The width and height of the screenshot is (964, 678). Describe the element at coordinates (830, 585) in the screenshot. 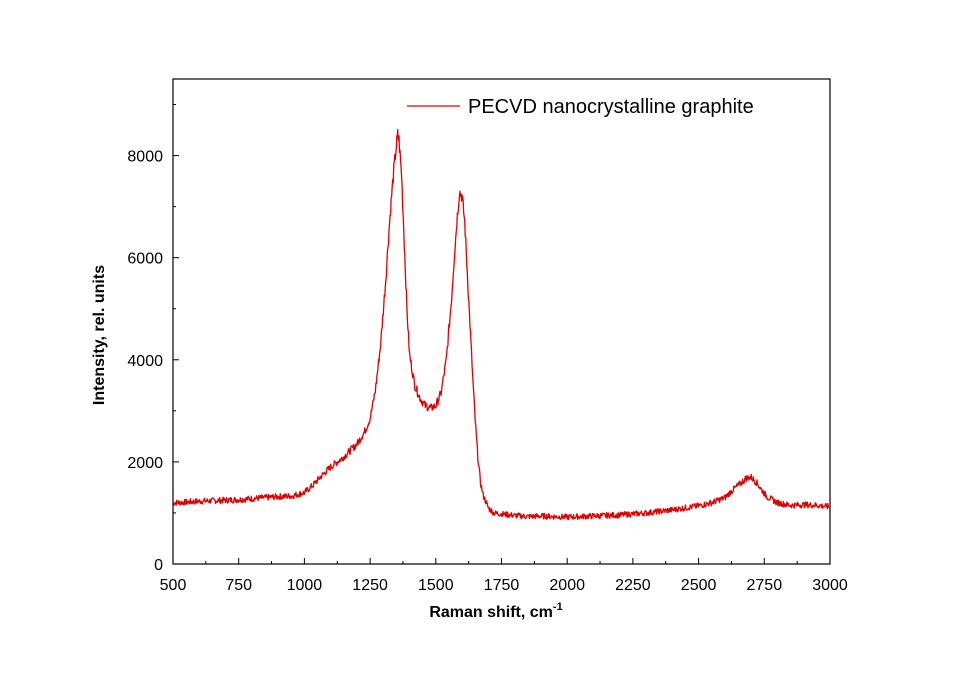

I see `x-tick-label: 3000` at that location.